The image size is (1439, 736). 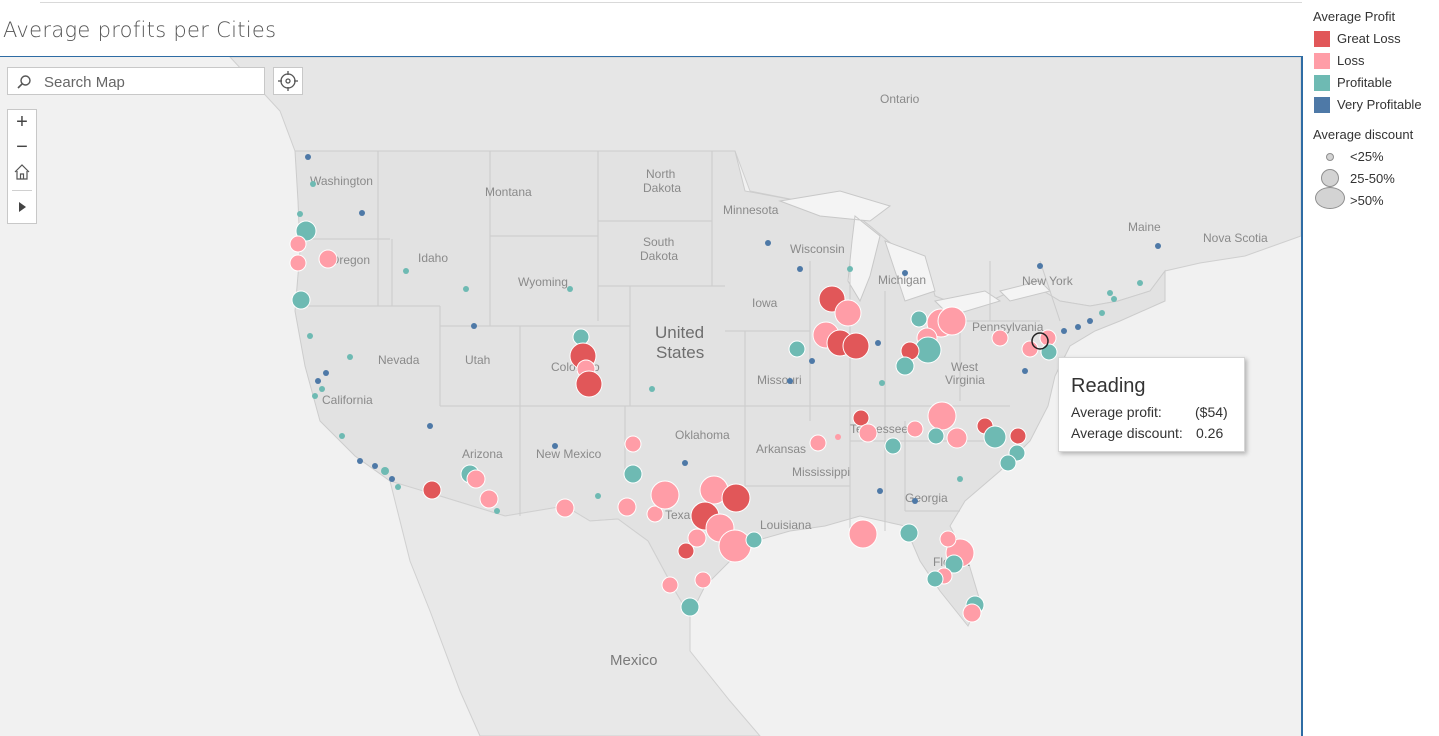 What do you see at coordinates (22, 147) in the screenshot?
I see `zoom-out-button: −` at bounding box center [22, 147].